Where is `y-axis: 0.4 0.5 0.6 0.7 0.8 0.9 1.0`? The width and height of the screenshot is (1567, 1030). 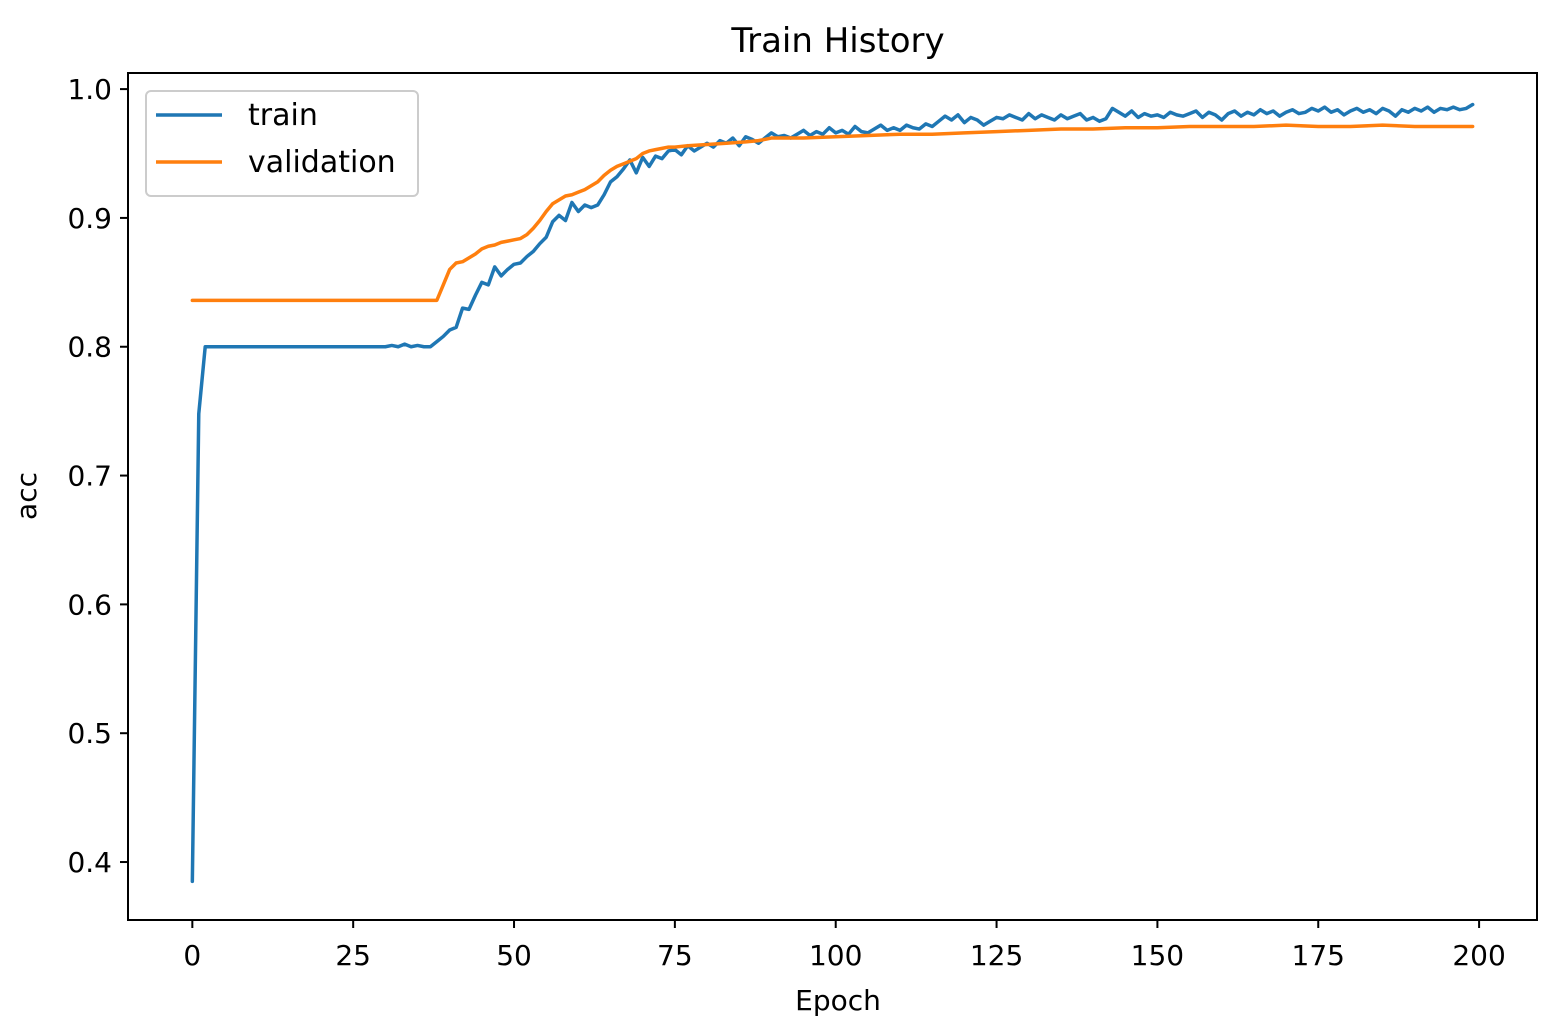
y-axis: 0.4 0.5 0.6 0.7 0.8 0.9 1.0 is located at coordinates (97, 476).